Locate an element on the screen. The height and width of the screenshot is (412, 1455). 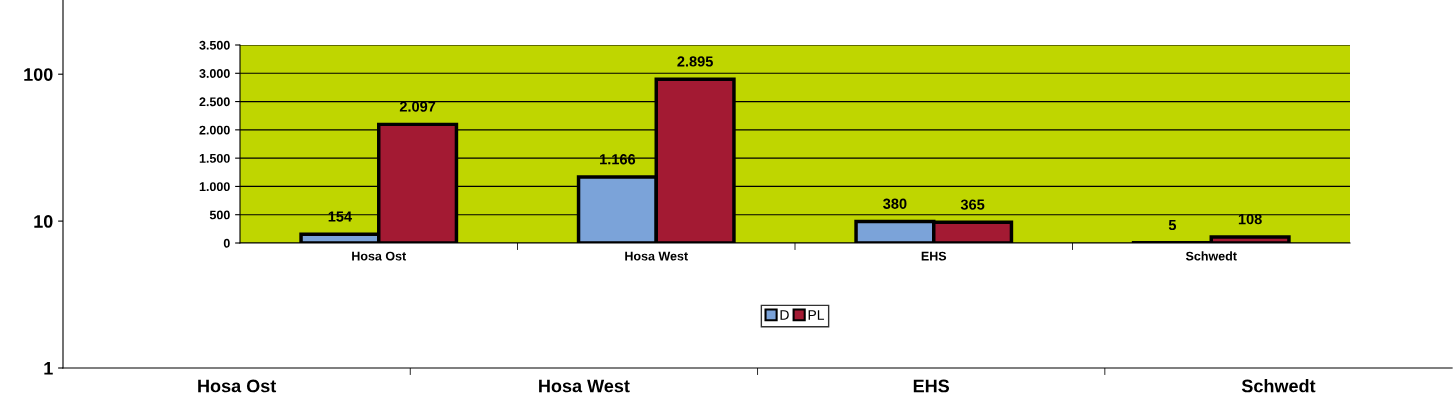
data-label: 365 is located at coordinates (972, 204).